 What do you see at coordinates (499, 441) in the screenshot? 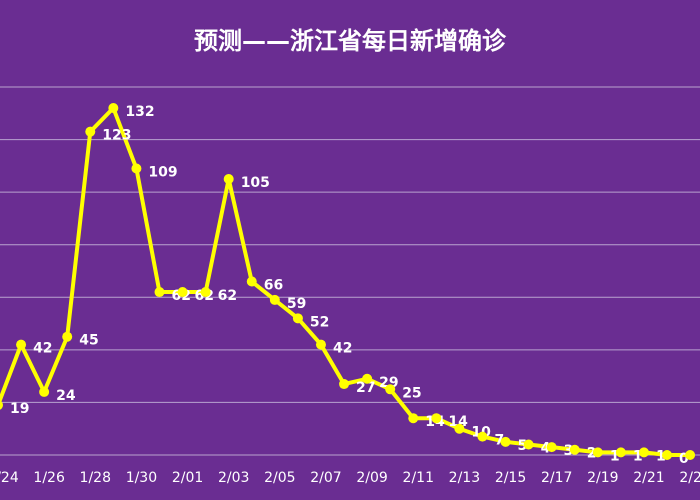
I see `value-label: 7` at bounding box center [499, 441].